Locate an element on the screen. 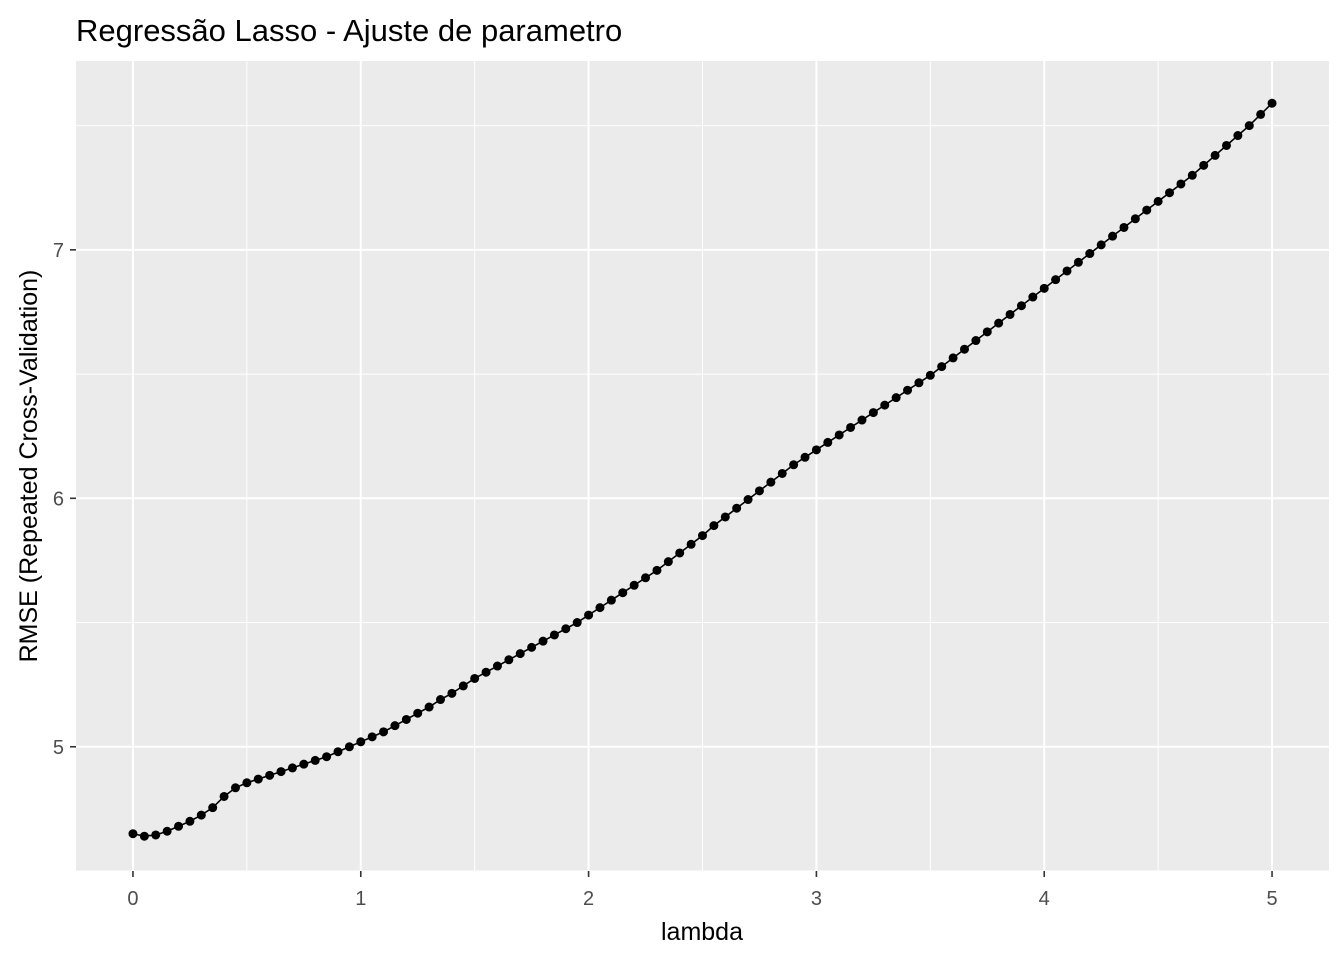  x-tick-label: 1 is located at coordinates (360, 899).